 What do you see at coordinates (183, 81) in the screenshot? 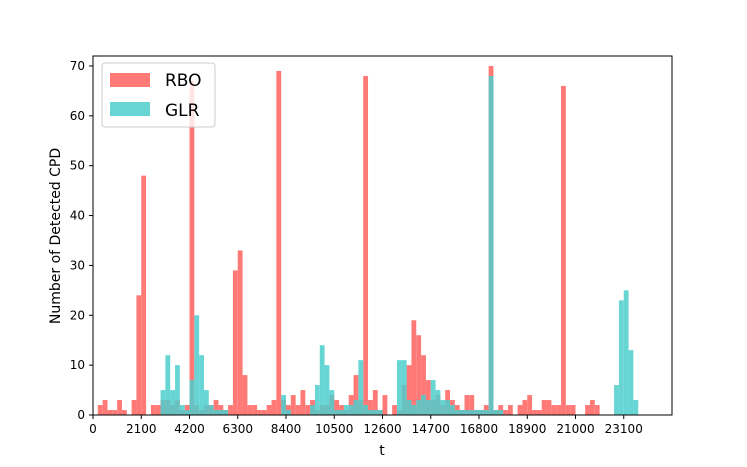
I see `legend-label-rbo: RBO` at bounding box center [183, 81].